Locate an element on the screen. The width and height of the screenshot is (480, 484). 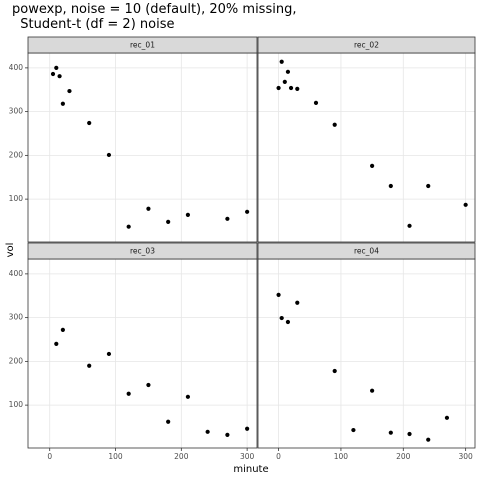
strip-label: rec_03 is located at coordinates (142, 251).